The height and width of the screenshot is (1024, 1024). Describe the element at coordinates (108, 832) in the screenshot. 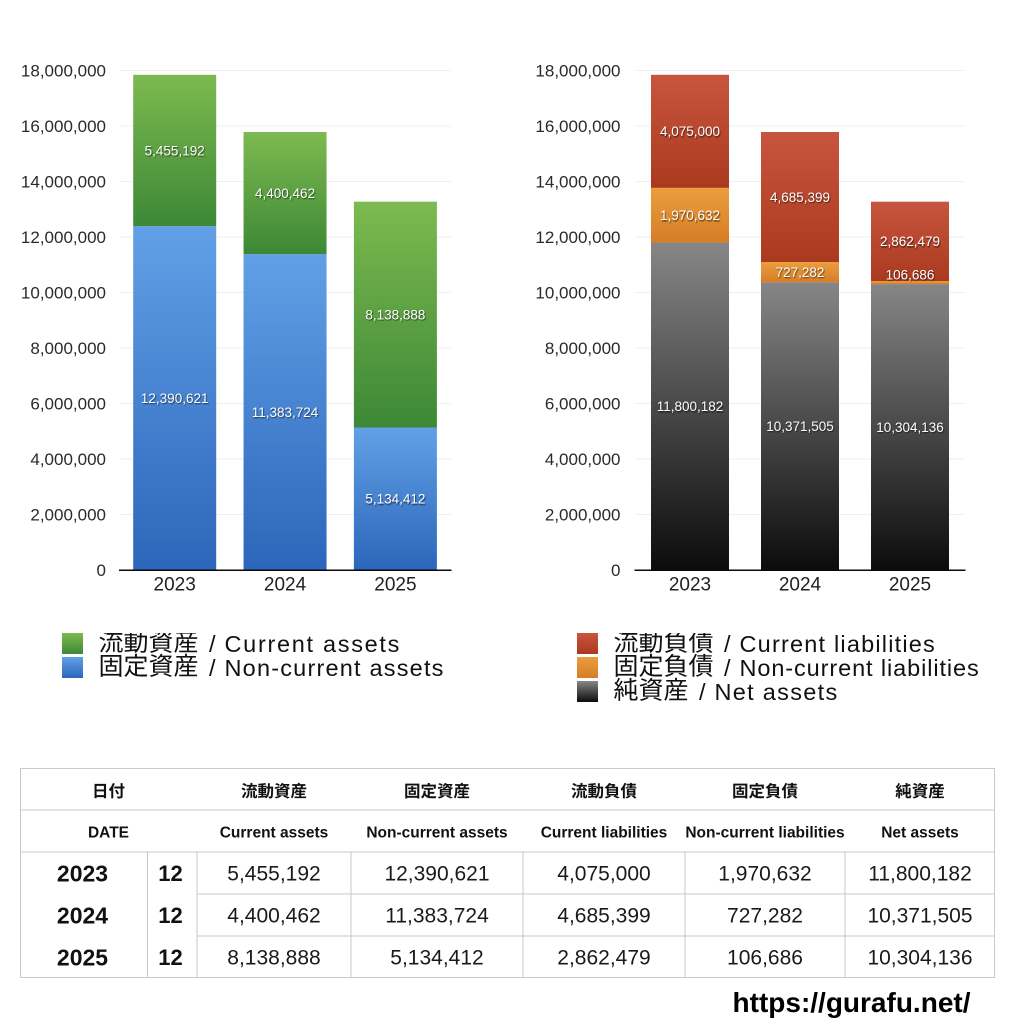

I see `svg-text: DATE` at that location.